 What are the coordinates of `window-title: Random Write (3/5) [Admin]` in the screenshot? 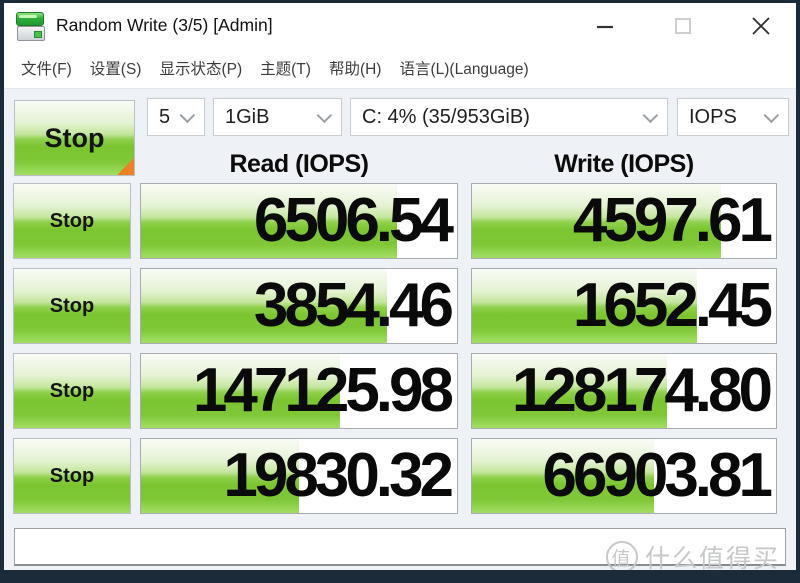 It's located at (164, 25).